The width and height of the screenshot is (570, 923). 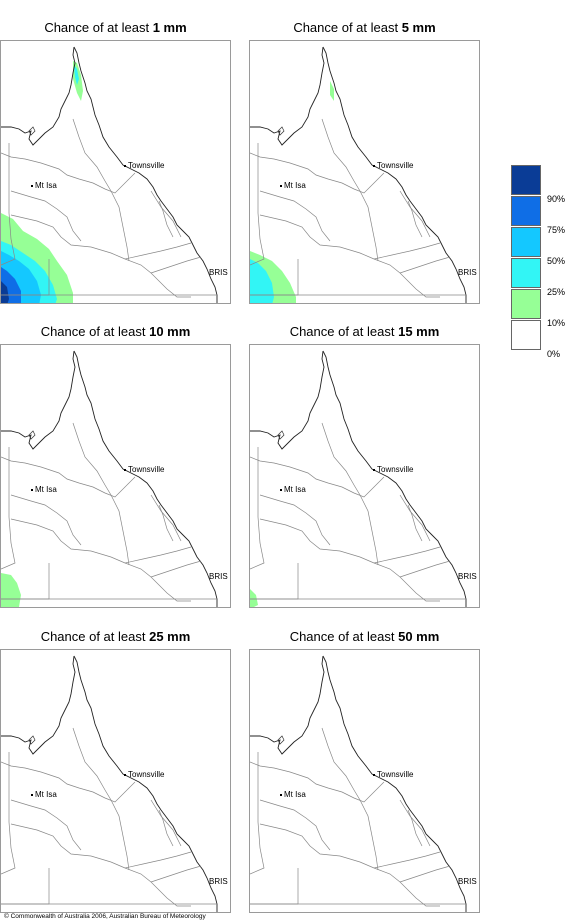 I want to click on panel-title-10mm: Chance of at least 10 mm, so click(x=115, y=334).